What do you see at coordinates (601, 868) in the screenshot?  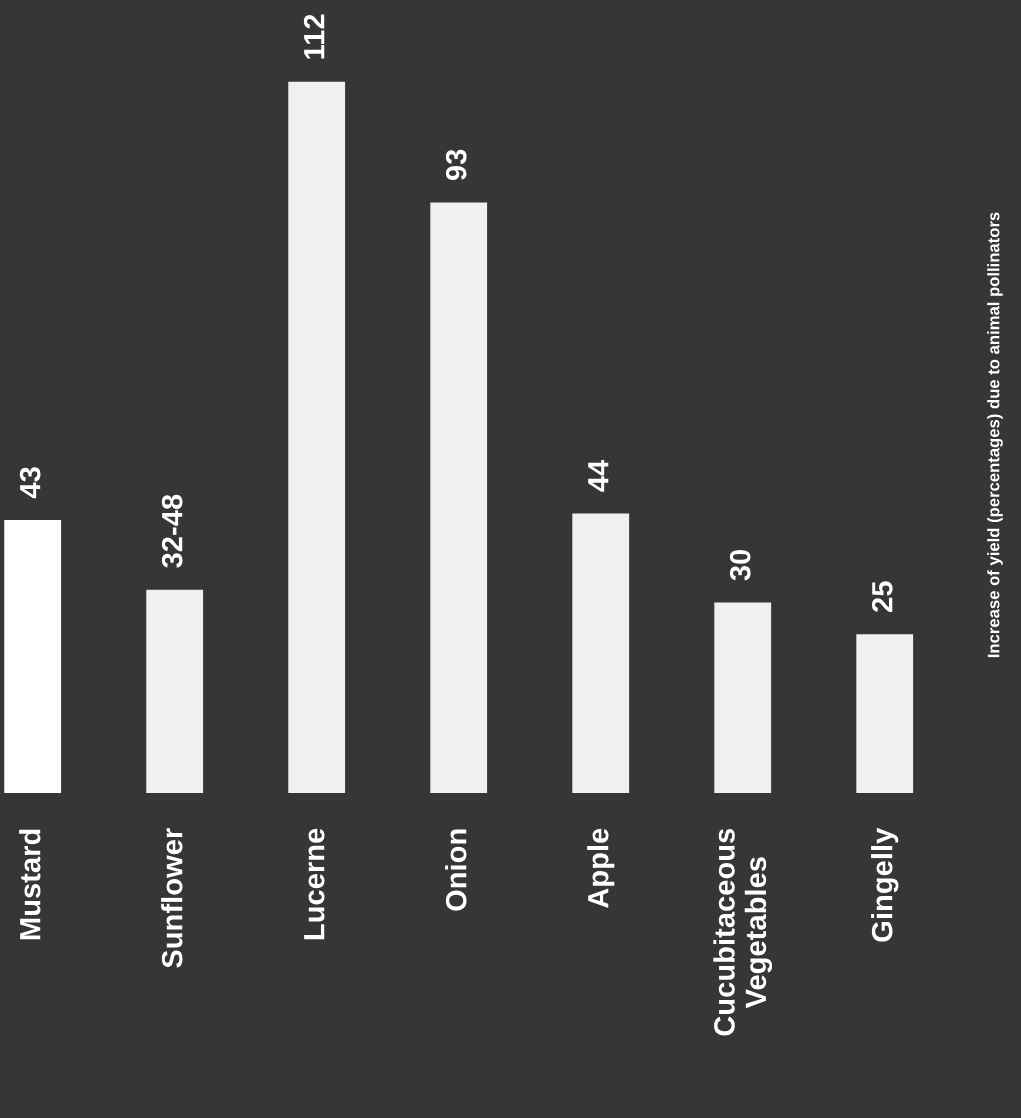 I see `x-tick-label: Apple` at bounding box center [601, 868].